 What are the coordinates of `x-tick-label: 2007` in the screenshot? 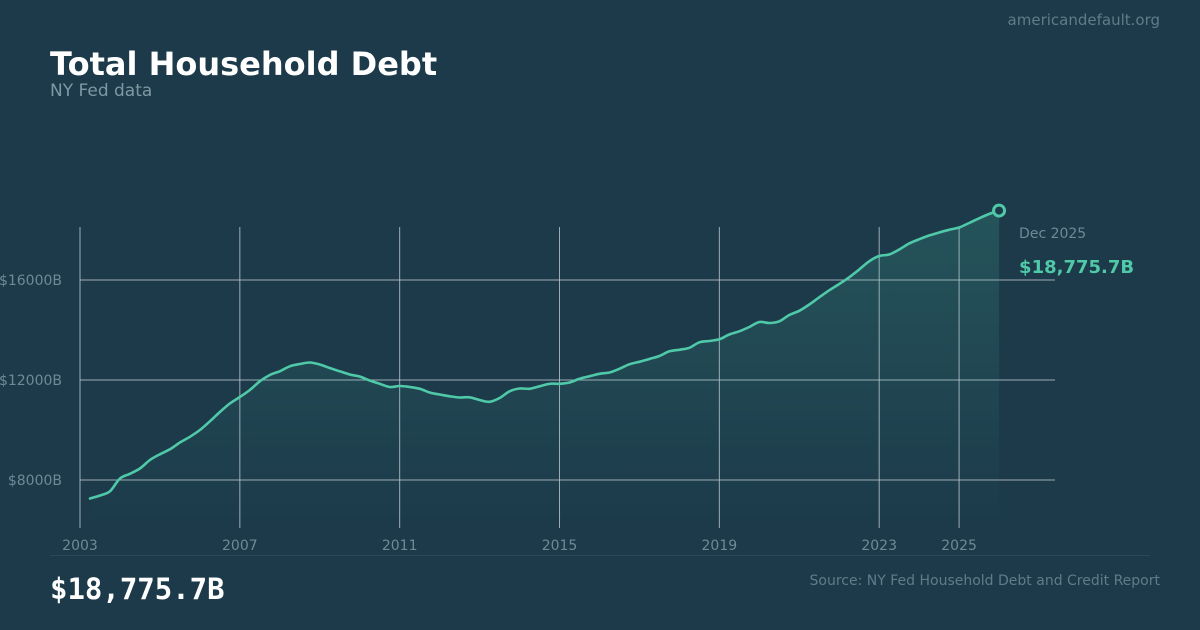 It's located at (240, 546).